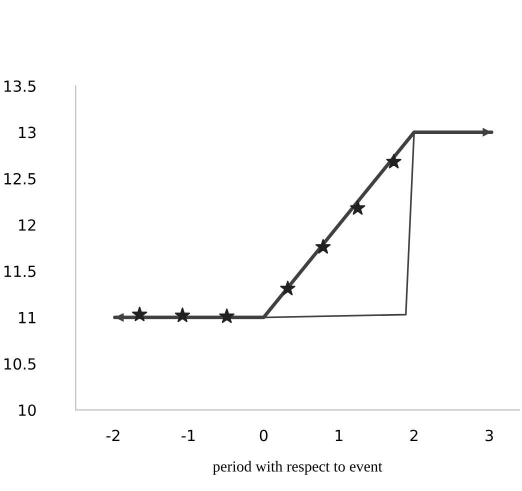  Describe the element at coordinates (339, 436) in the screenshot. I see `x-tick-label: 1` at that location.